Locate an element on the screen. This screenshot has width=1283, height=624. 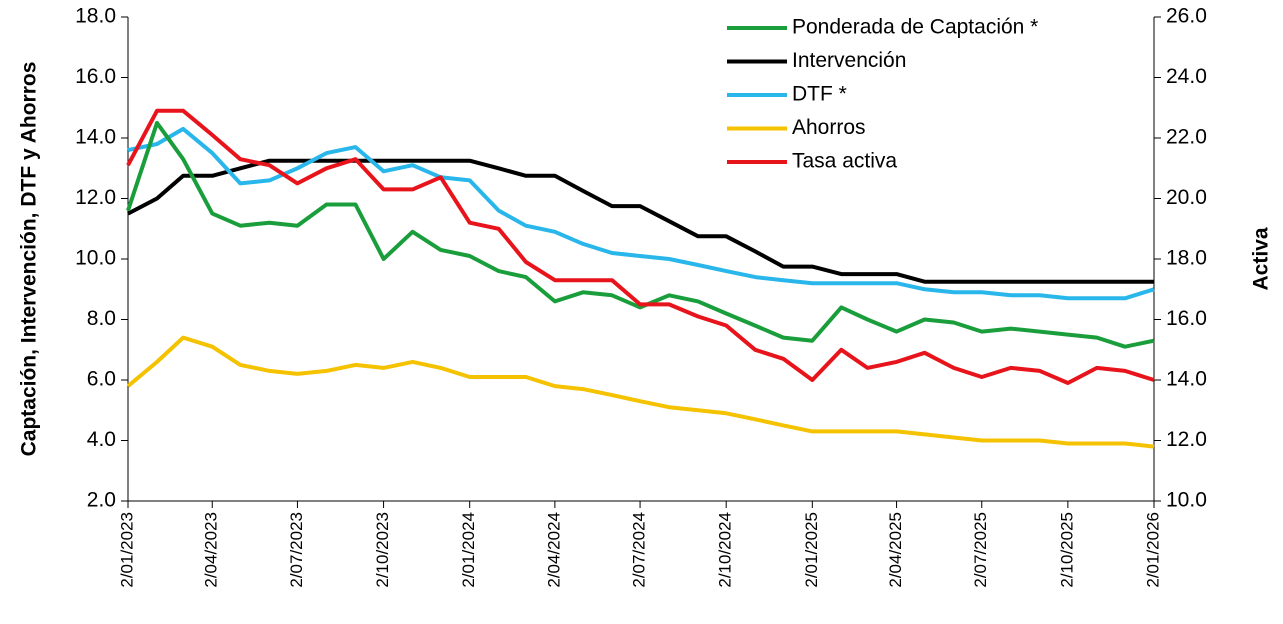
x-tick-label: 2/01/2026 is located at coordinates (1152, 550).